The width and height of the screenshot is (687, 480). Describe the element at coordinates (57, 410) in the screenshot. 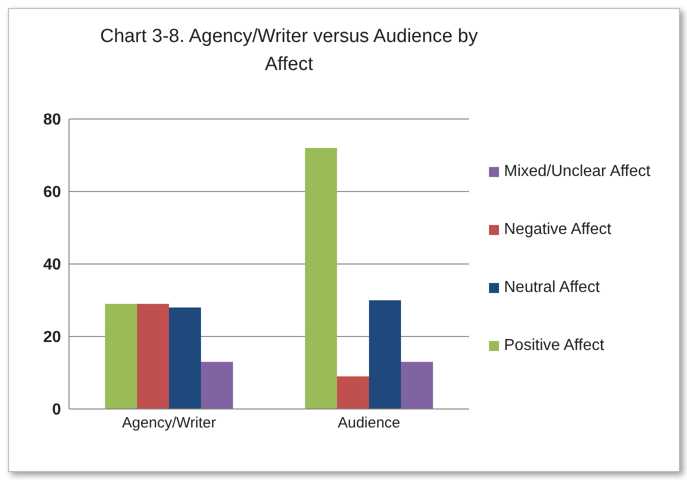

I see `y-tick-label: 0` at that location.